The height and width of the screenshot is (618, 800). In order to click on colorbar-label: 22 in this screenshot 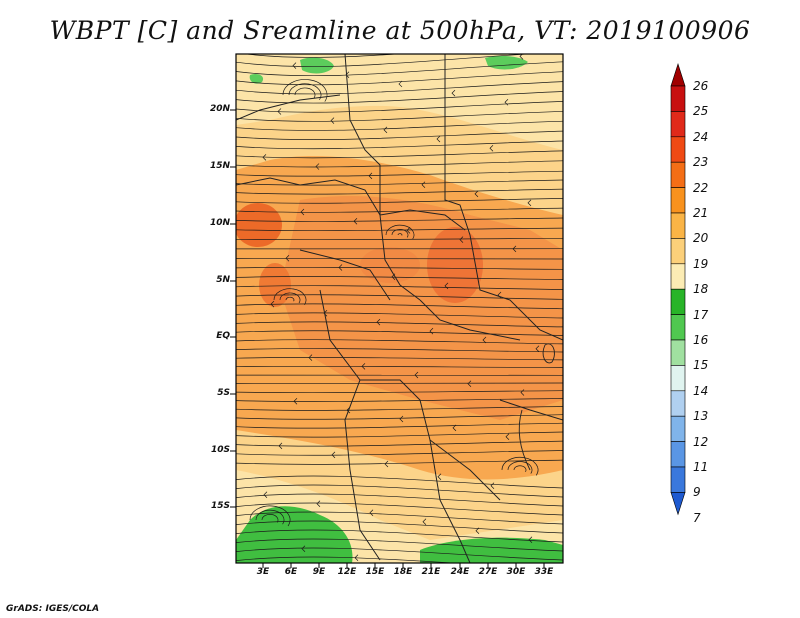, I will do `click(701, 187)`.